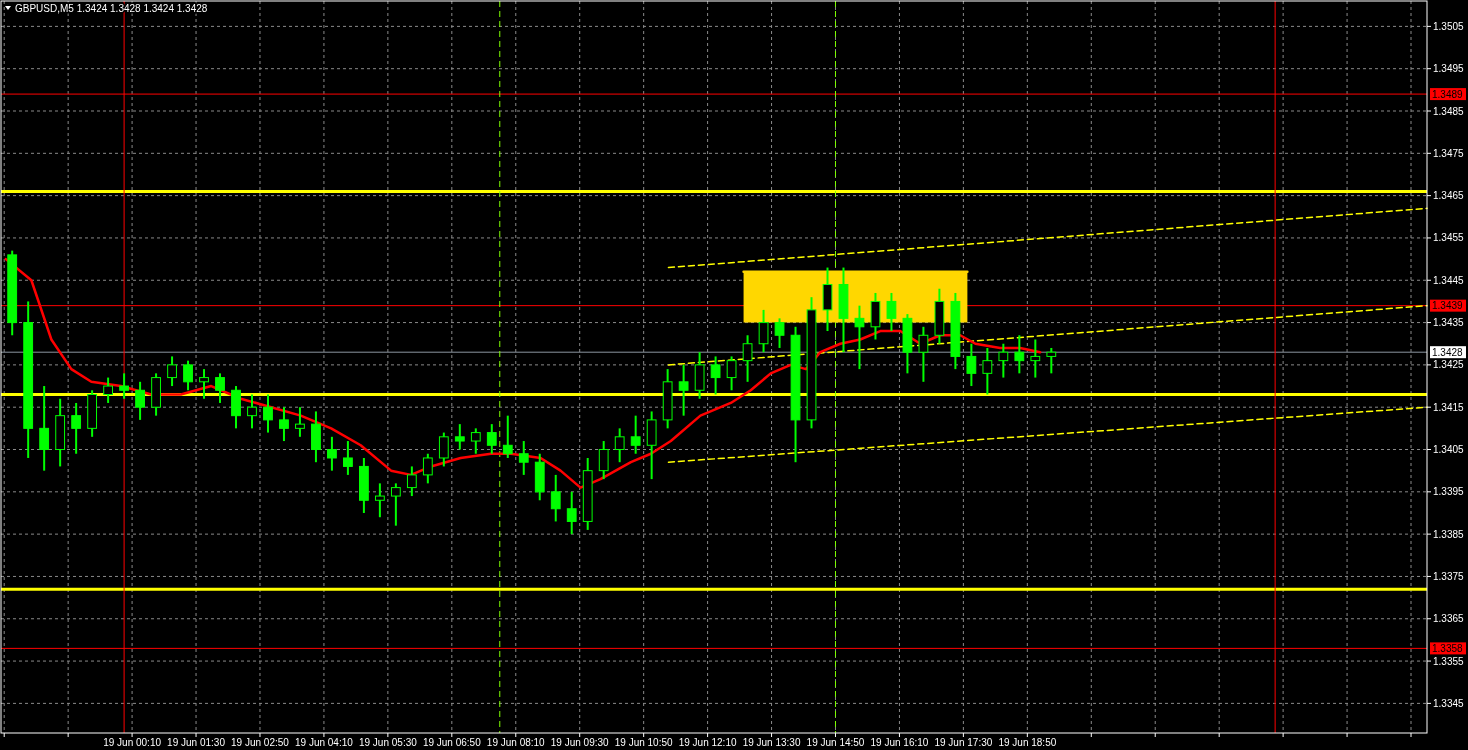  What do you see at coordinates (644, 742) in the screenshot?
I see `x-tick-label: 19 Jun 10:50` at bounding box center [644, 742].